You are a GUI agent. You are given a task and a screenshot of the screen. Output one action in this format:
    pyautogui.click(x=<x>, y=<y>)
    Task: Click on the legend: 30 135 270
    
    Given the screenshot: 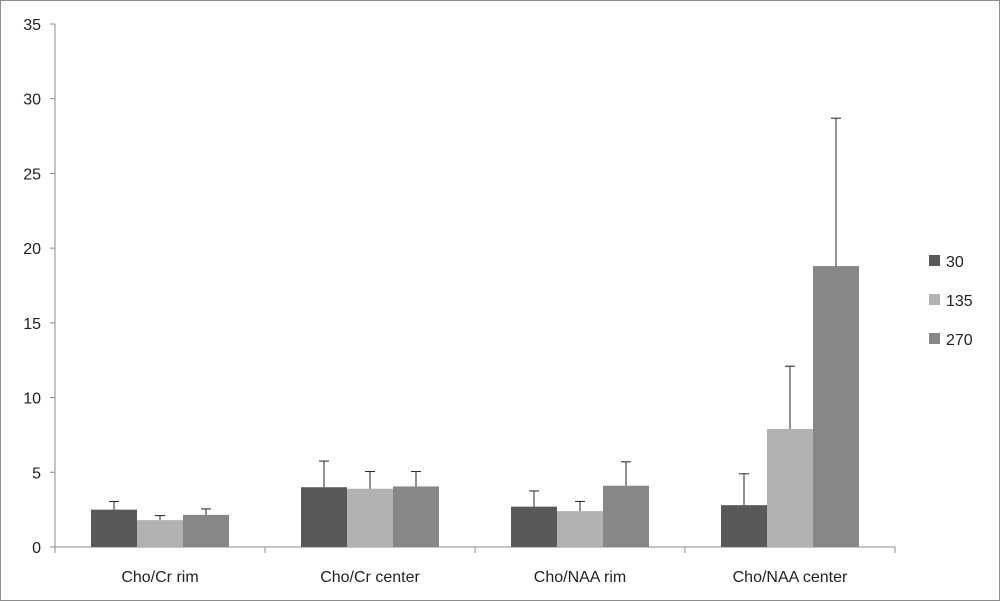 What is the action you would take?
    pyautogui.click(x=951, y=301)
    